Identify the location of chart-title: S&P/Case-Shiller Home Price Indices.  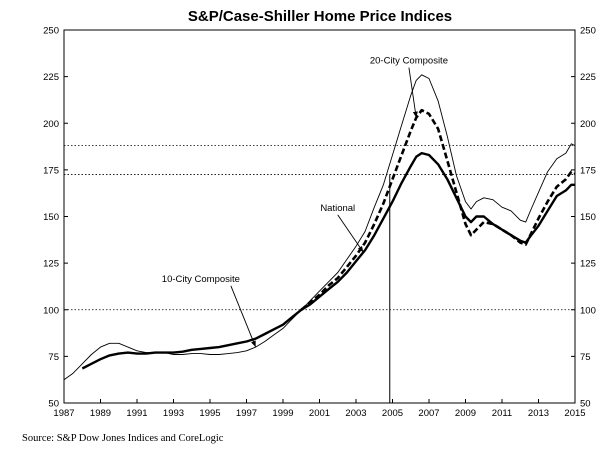
(320, 16).